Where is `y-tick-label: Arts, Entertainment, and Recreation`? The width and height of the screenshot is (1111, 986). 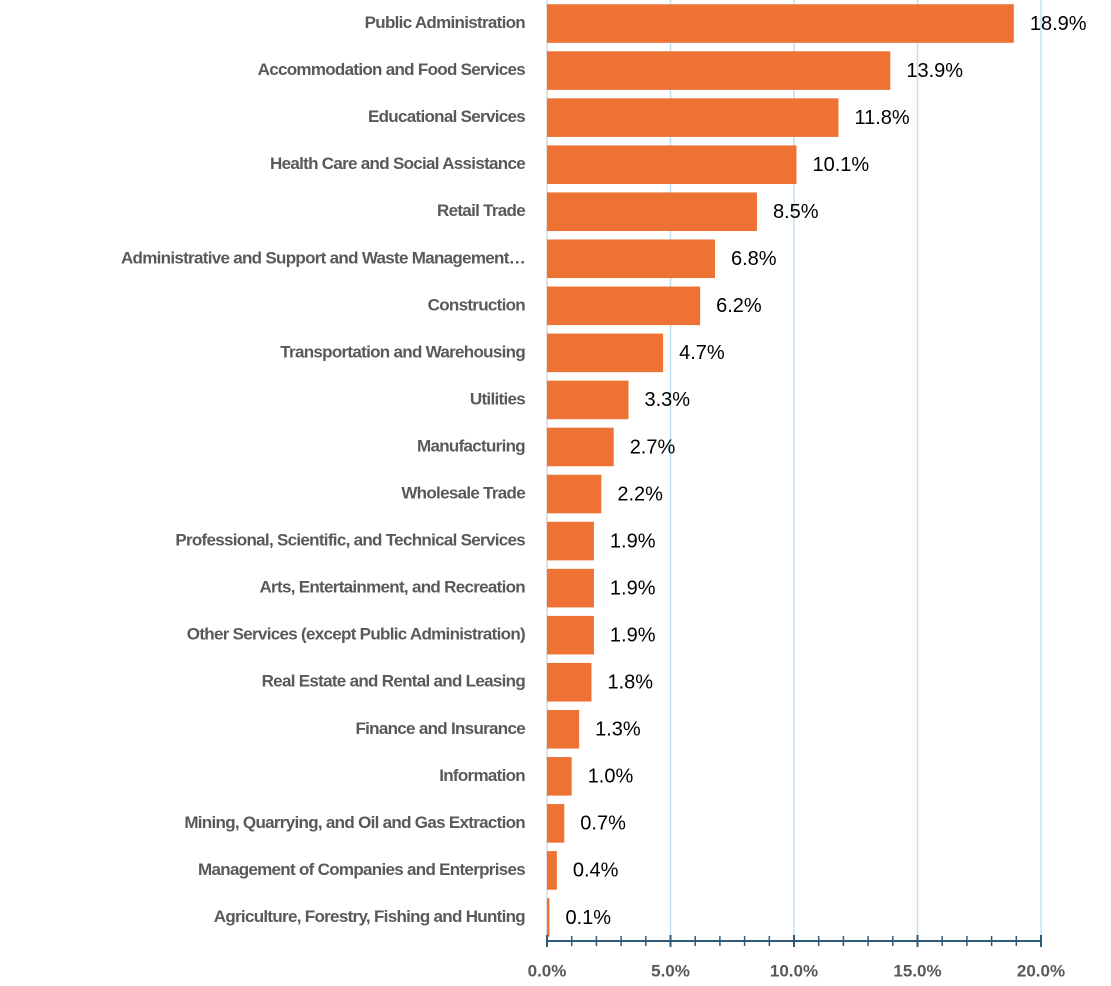 y-tick-label: Arts, Entertainment, and Recreation is located at coordinates (392, 587).